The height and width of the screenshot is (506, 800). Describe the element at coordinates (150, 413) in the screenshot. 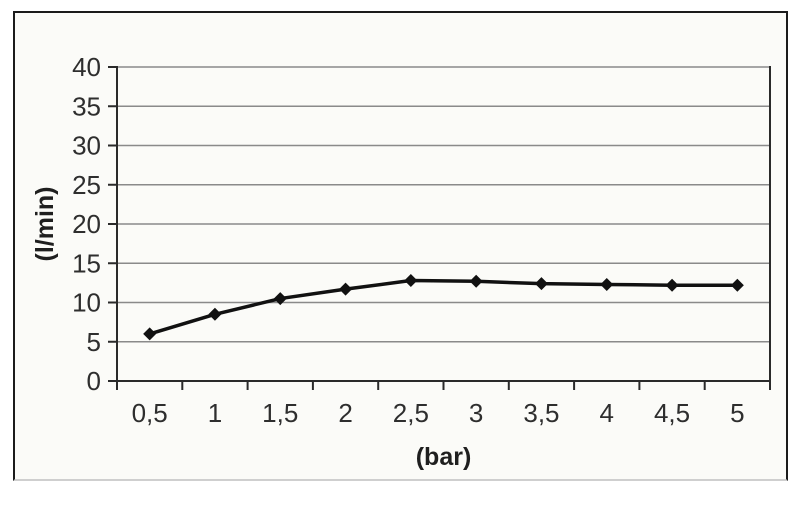

I see `x-tick-label: 0,5` at that location.